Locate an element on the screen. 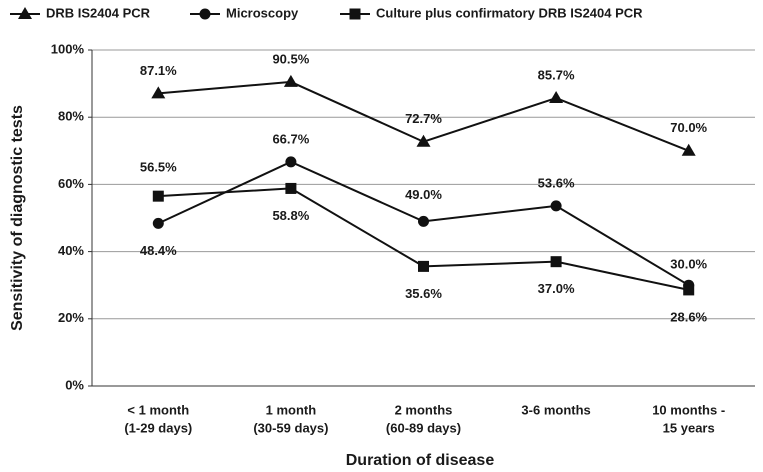 The image size is (763, 472). data-label: 90.5% is located at coordinates (290, 58).